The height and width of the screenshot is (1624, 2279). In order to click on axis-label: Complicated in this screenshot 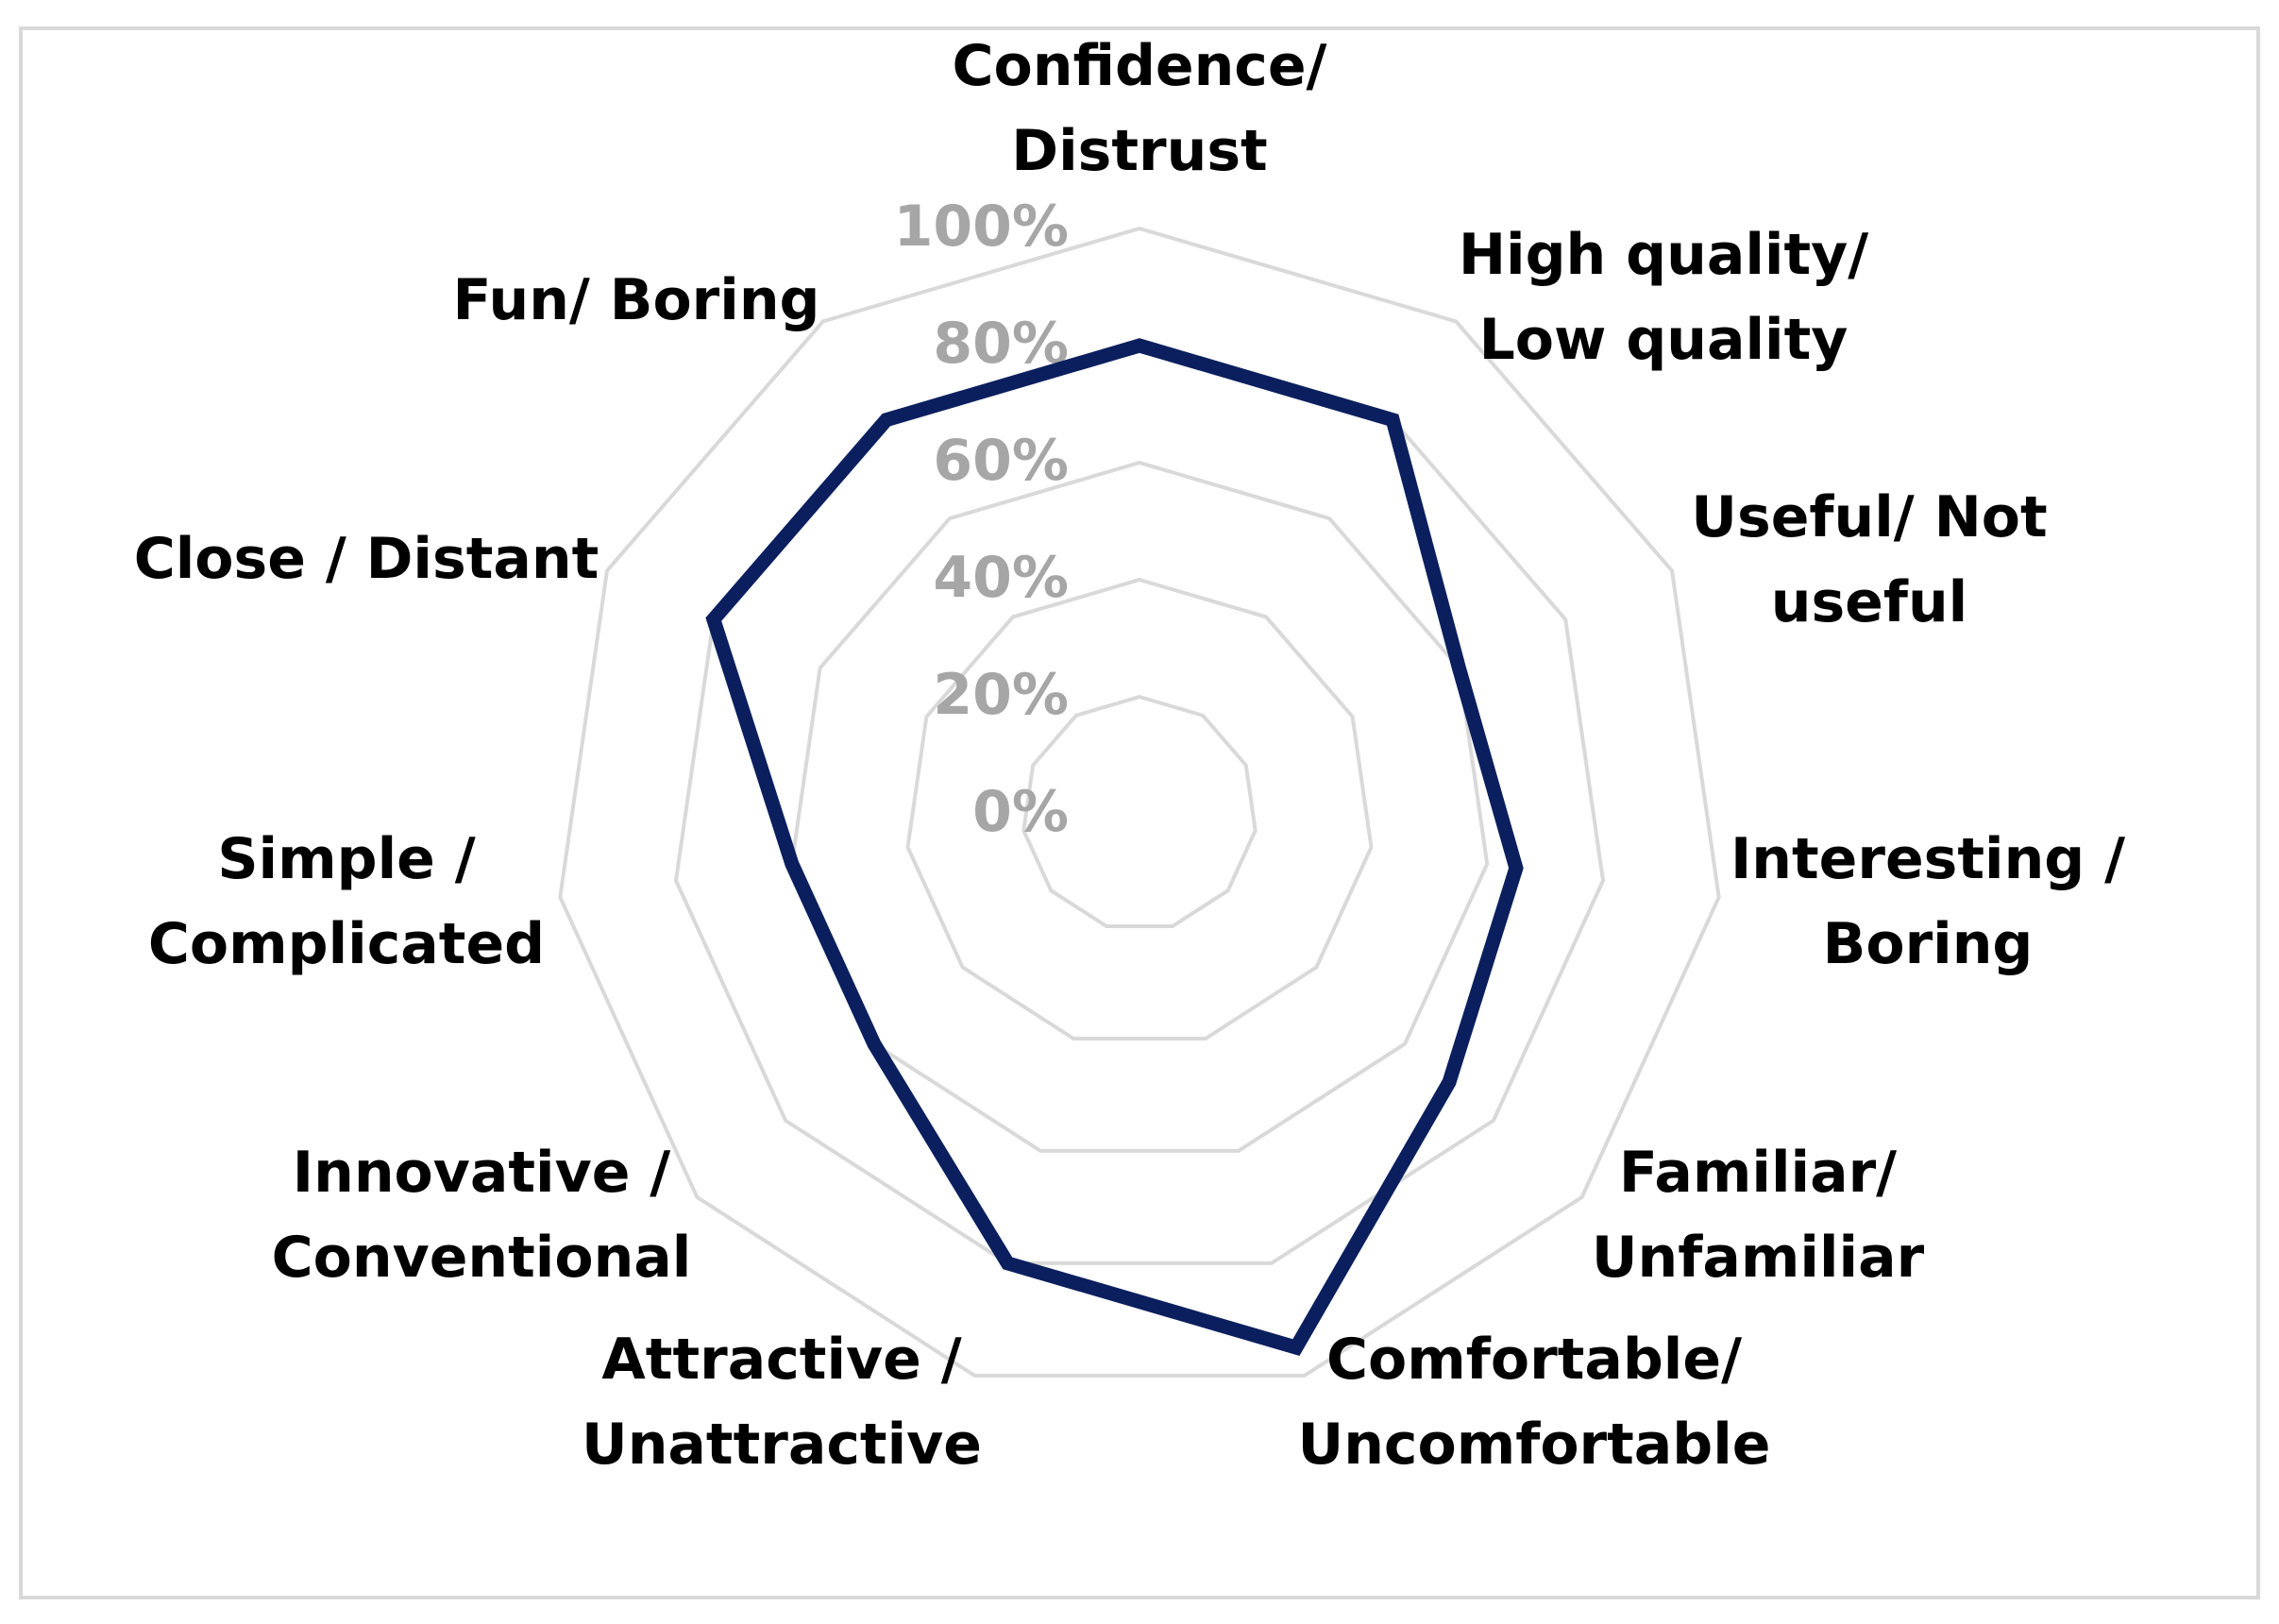, I will do `click(347, 944)`.